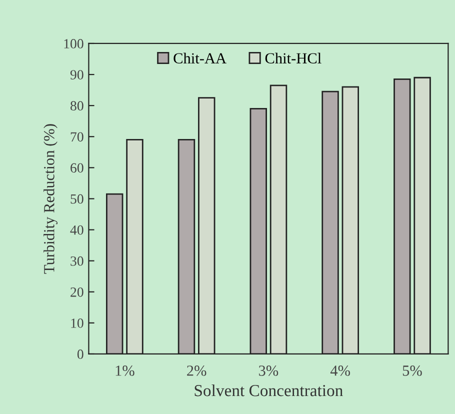 This screenshot has height=414, width=455. I want to click on y-tick-label: 80, so click(77, 106).